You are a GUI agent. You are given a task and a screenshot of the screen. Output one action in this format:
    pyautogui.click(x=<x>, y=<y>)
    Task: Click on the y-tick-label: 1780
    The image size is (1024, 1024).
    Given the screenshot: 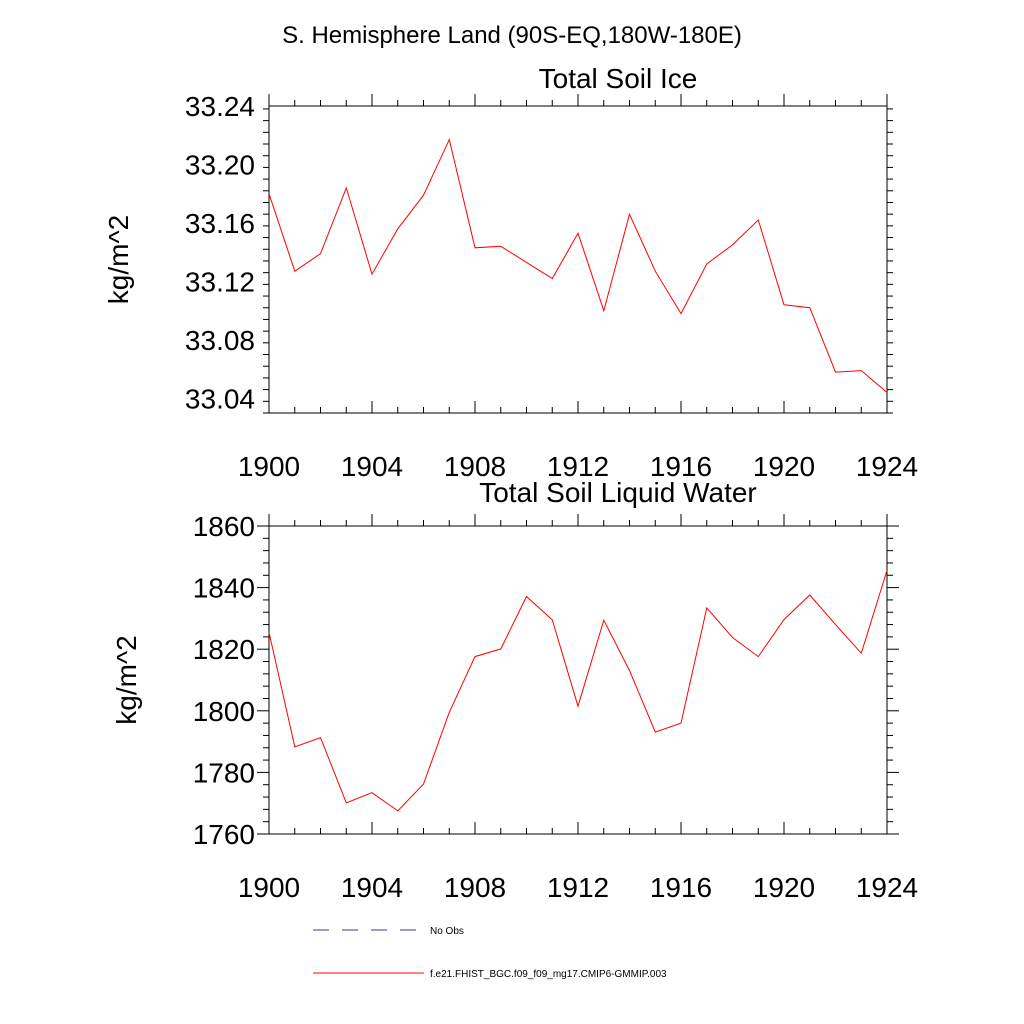 What is the action you would take?
    pyautogui.click(x=224, y=772)
    